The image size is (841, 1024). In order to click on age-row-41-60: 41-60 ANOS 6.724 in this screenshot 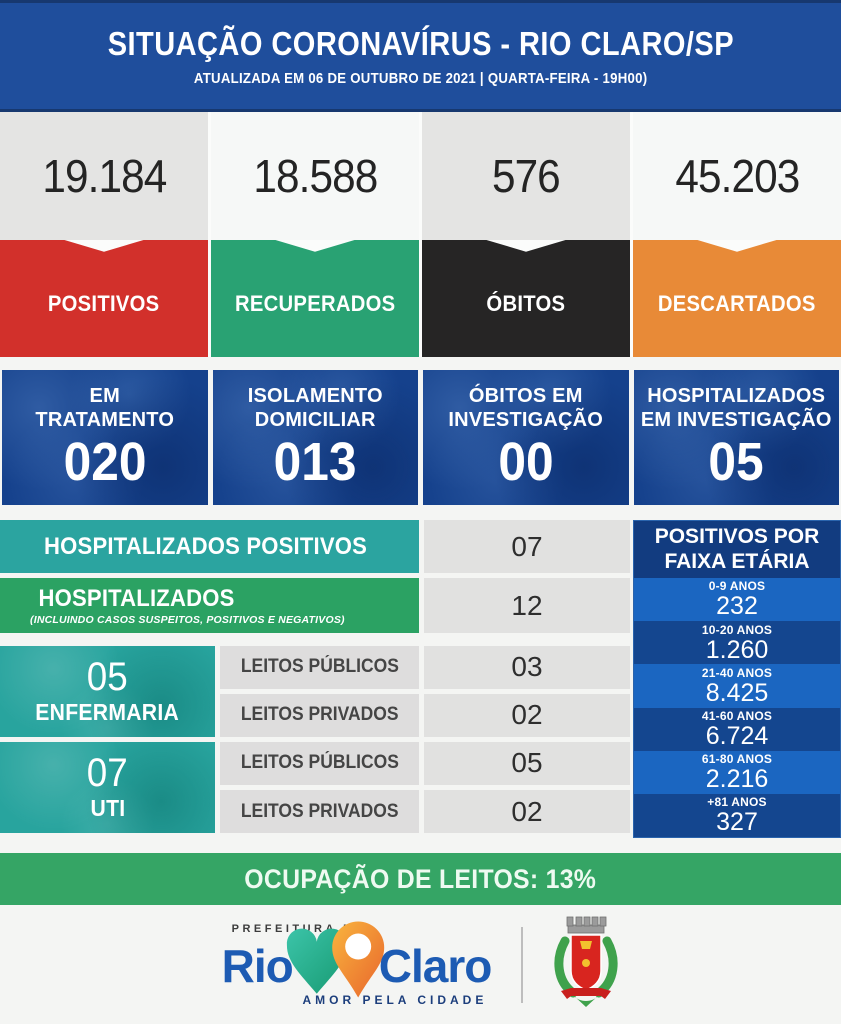, I will do `click(737, 729)`.